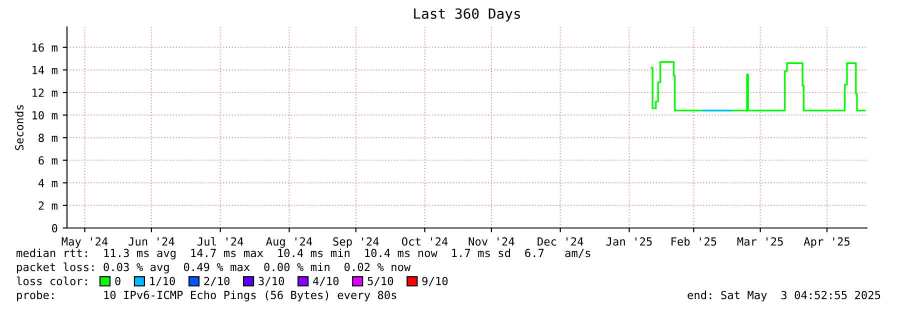  Describe the element at coordinates (303, 254) in the screenshot. I see `text: median rtt: 11.3 ms avg 14.7 ms max 10.4 ms min 10.4 ms now 1.7 ms sd 6.7 am/s` at that location.